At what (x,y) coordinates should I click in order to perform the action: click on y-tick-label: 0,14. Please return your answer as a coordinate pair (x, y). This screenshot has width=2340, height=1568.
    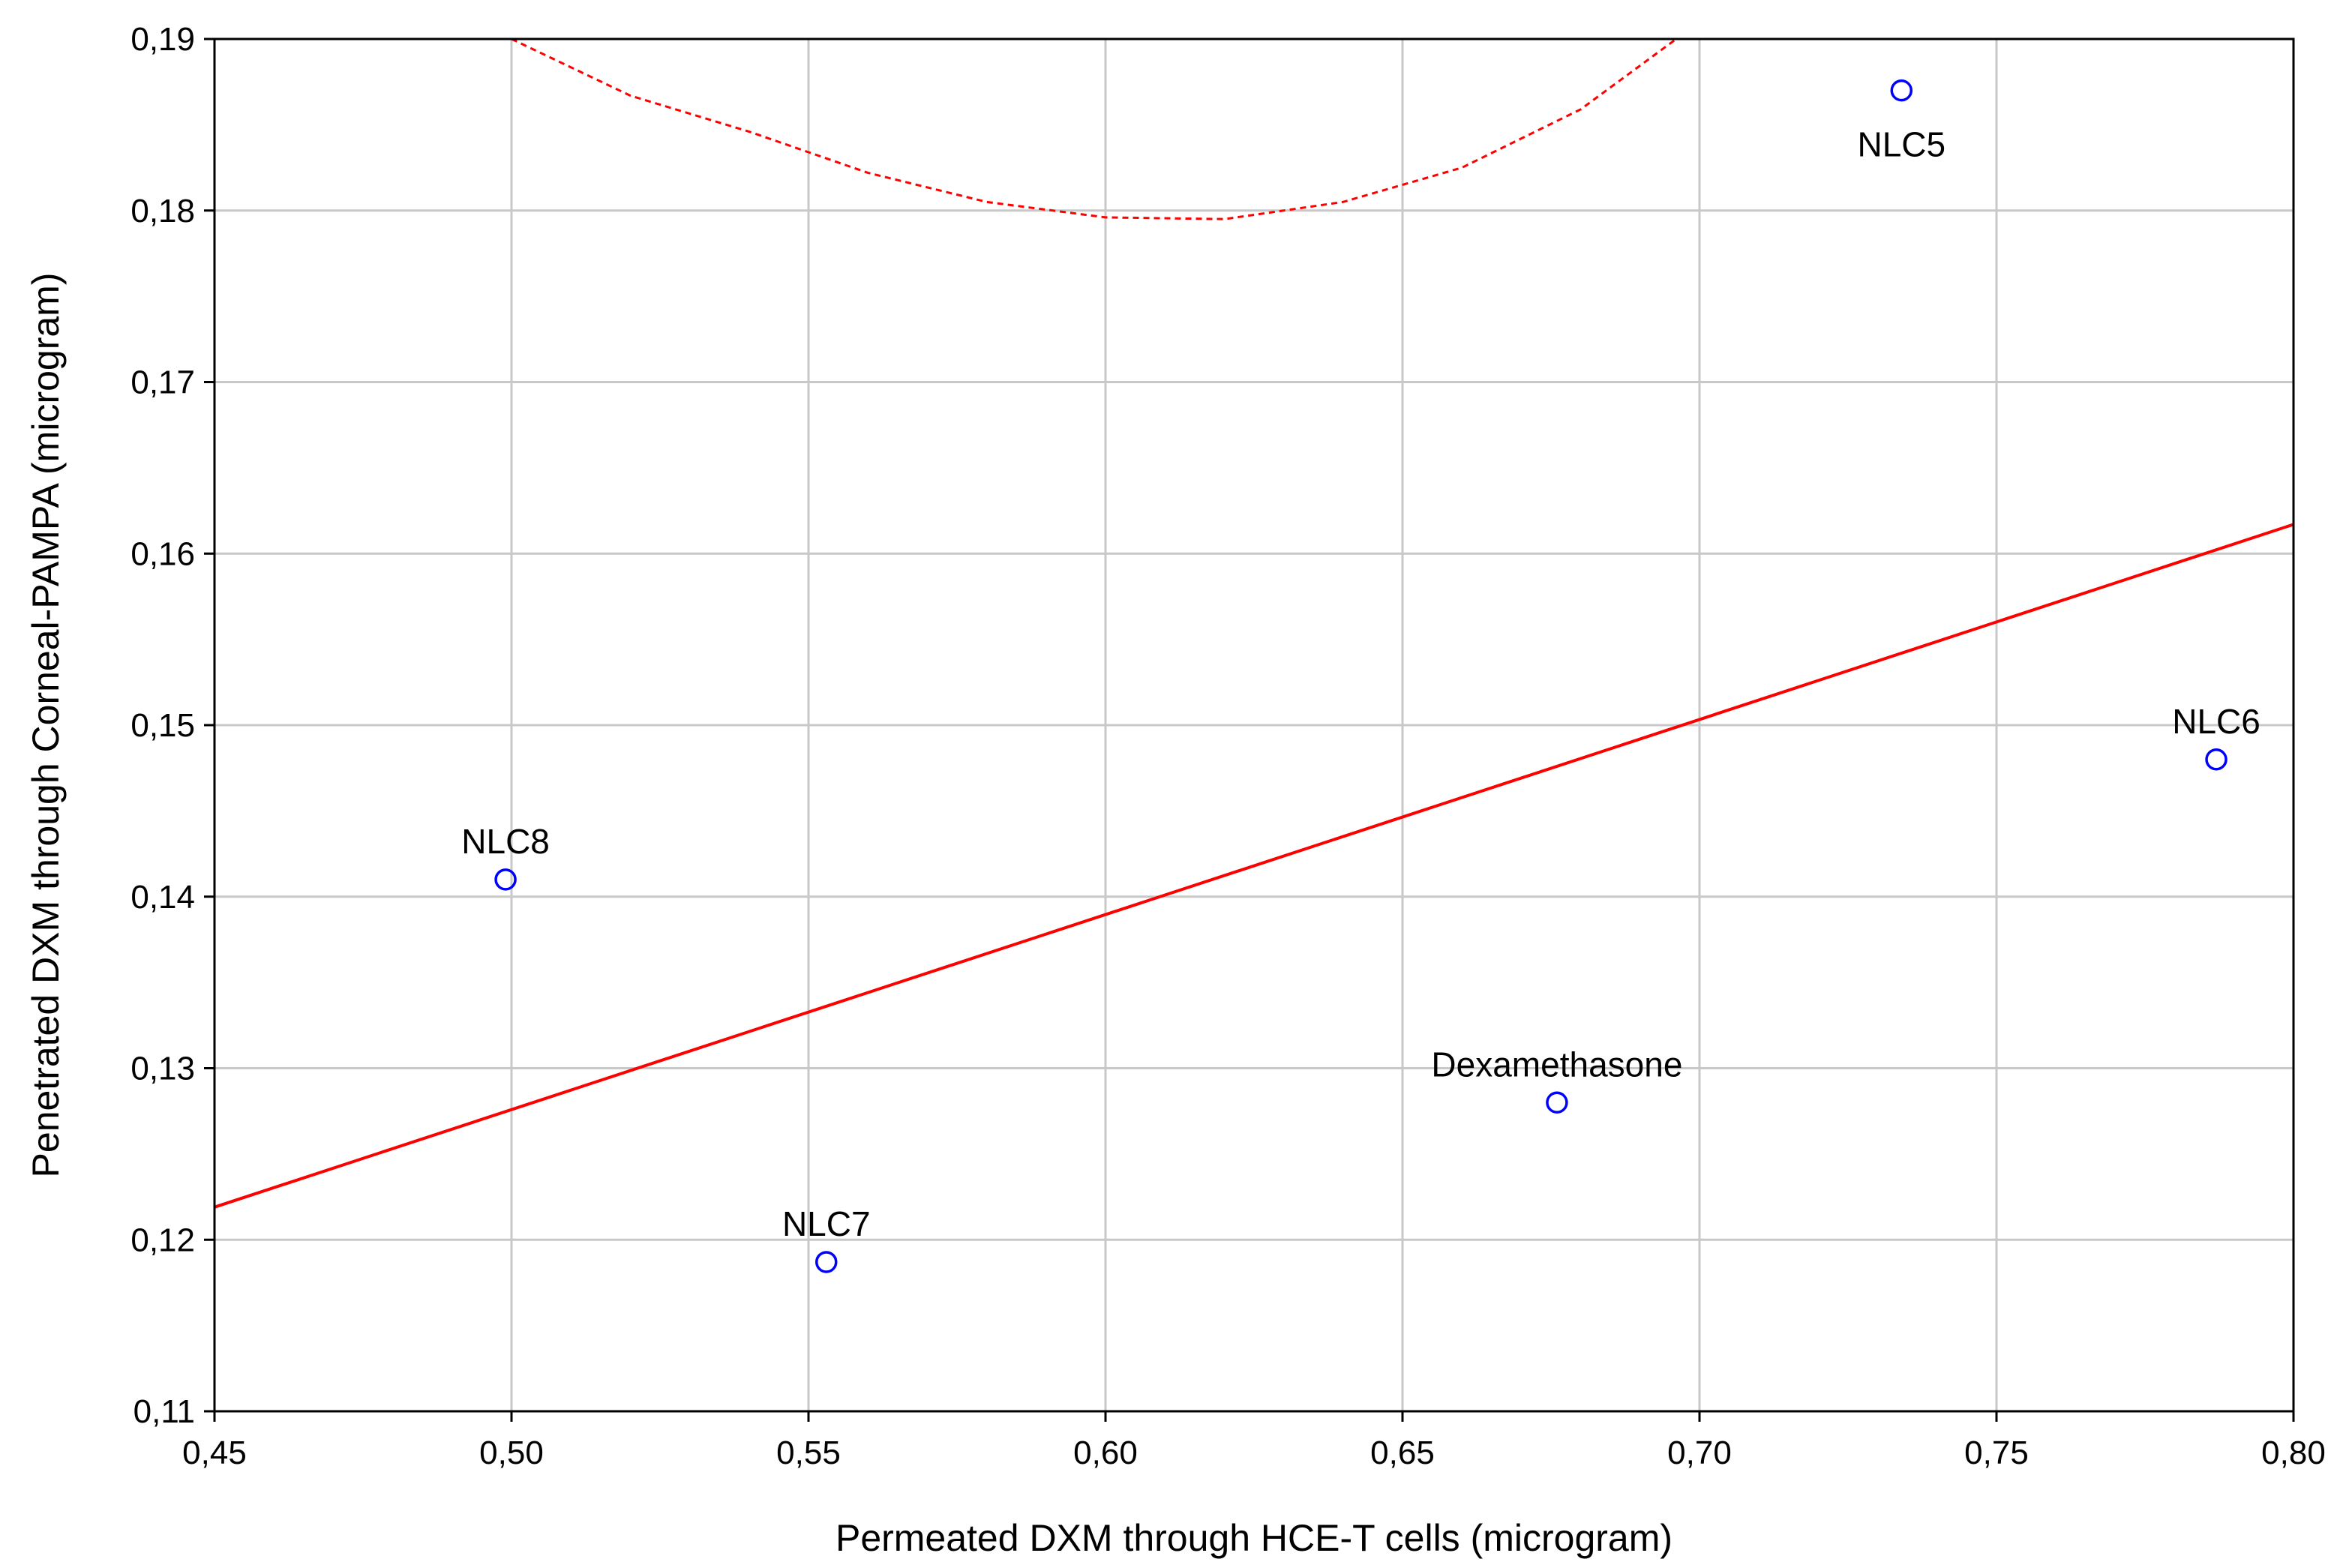
    Looking at the image, I should click on (162, 898).